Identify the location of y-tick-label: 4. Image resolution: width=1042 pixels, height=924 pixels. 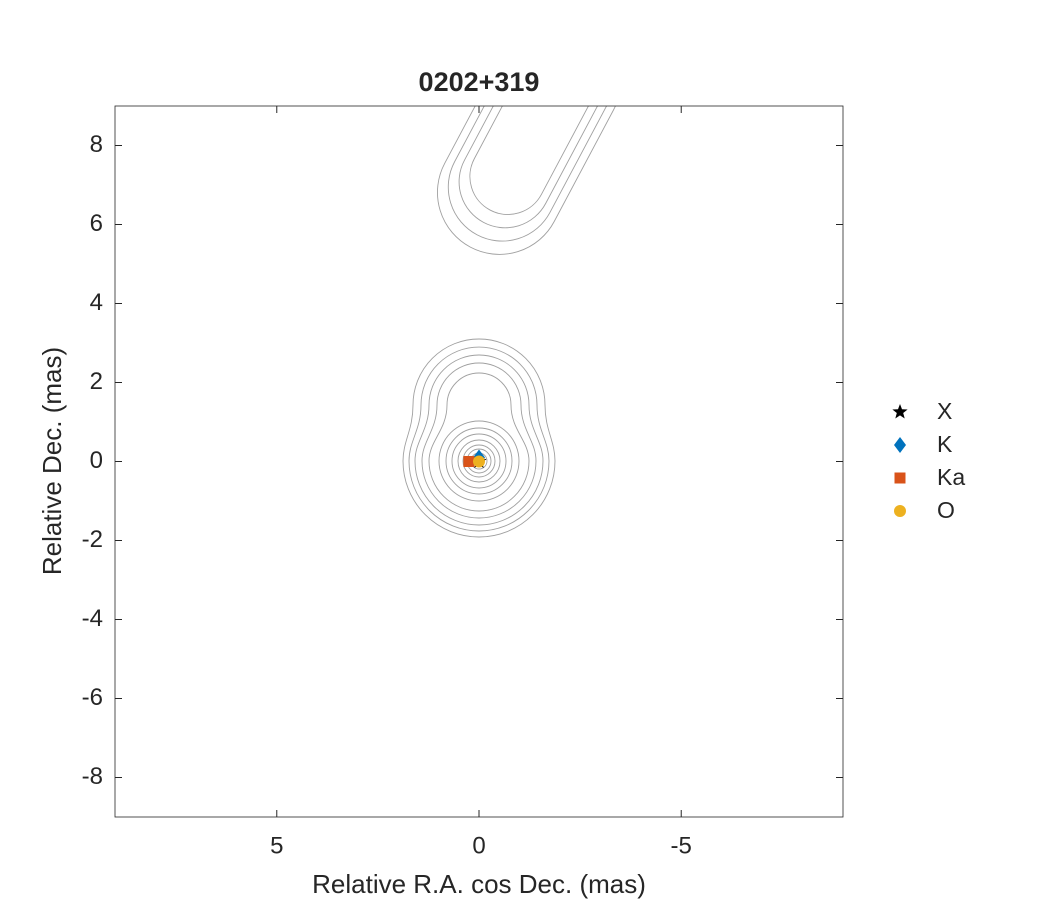
(96, 302).